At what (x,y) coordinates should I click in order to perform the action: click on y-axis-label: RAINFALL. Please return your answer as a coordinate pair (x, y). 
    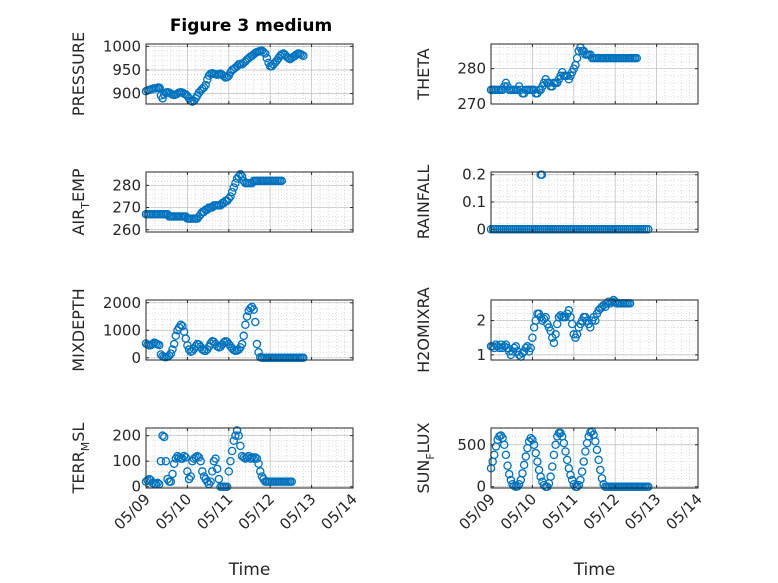
    Looking at the image, I should click on (423, 202).